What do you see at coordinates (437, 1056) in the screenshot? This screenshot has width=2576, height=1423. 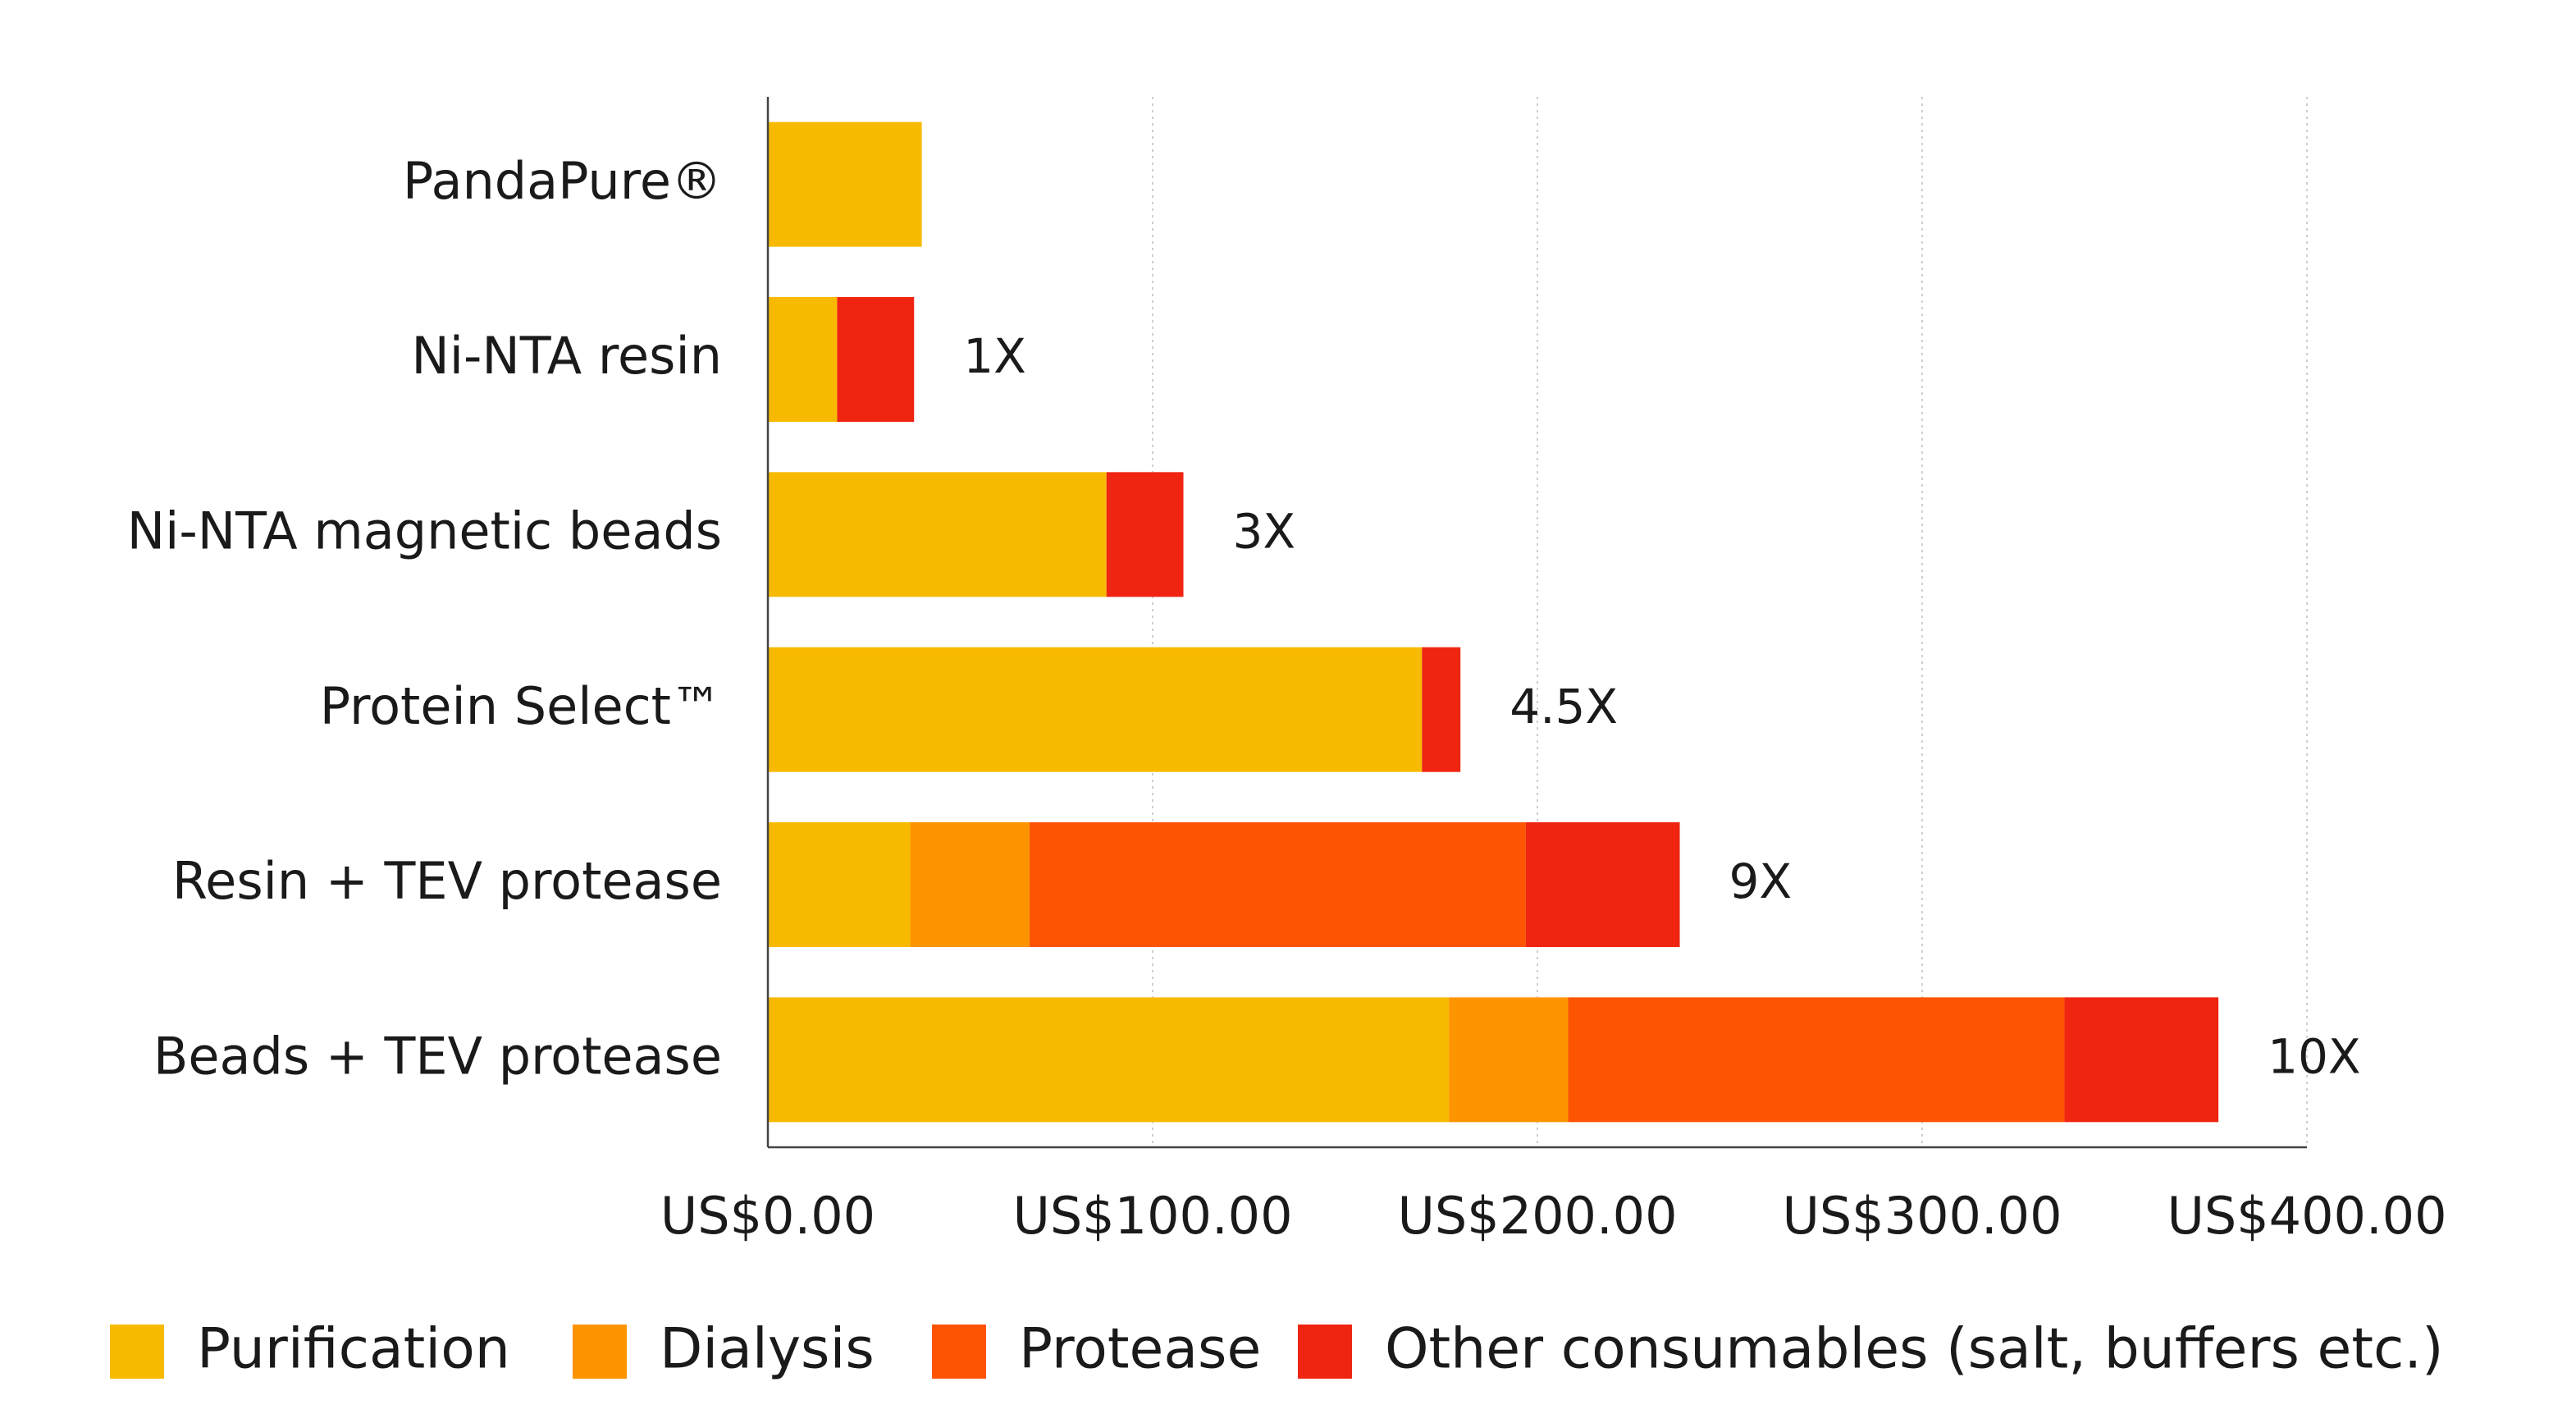 I see `category-label: Beads + TEV protease` at bounding box center [437, 1056].